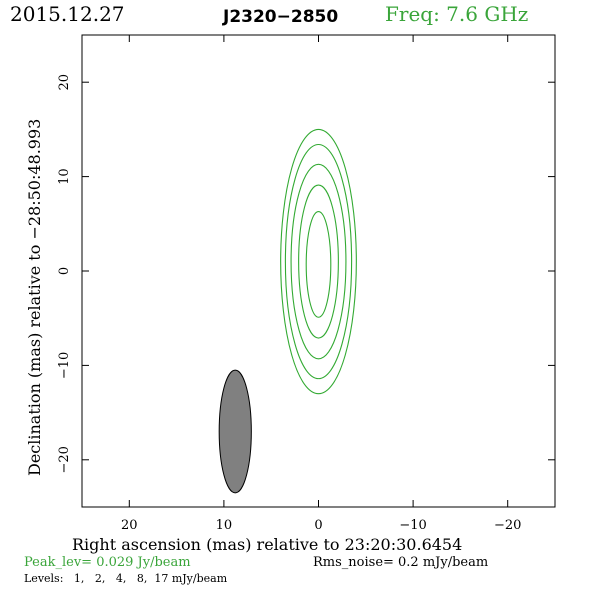  What do you see at coordinates (224, 525) in the screenshot?
I see `x-tick-label: 10` at bounding box center [224, 525].